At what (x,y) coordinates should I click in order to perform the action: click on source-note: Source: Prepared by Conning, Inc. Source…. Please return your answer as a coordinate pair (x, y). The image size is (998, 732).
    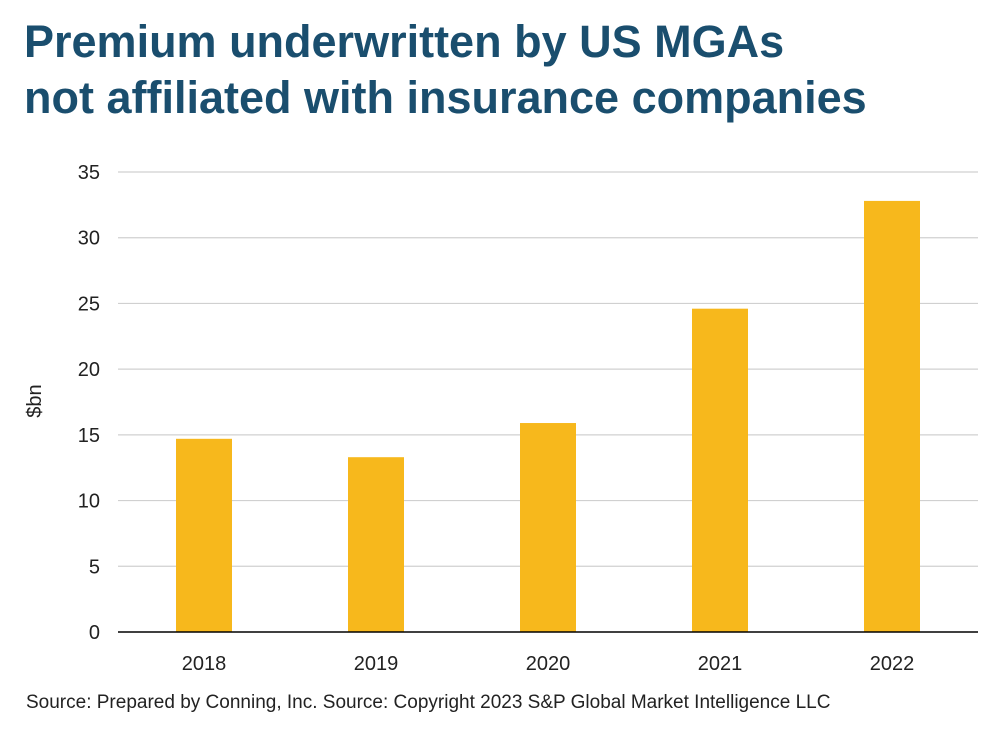
    Looking at the image, I should click on (428, 702).